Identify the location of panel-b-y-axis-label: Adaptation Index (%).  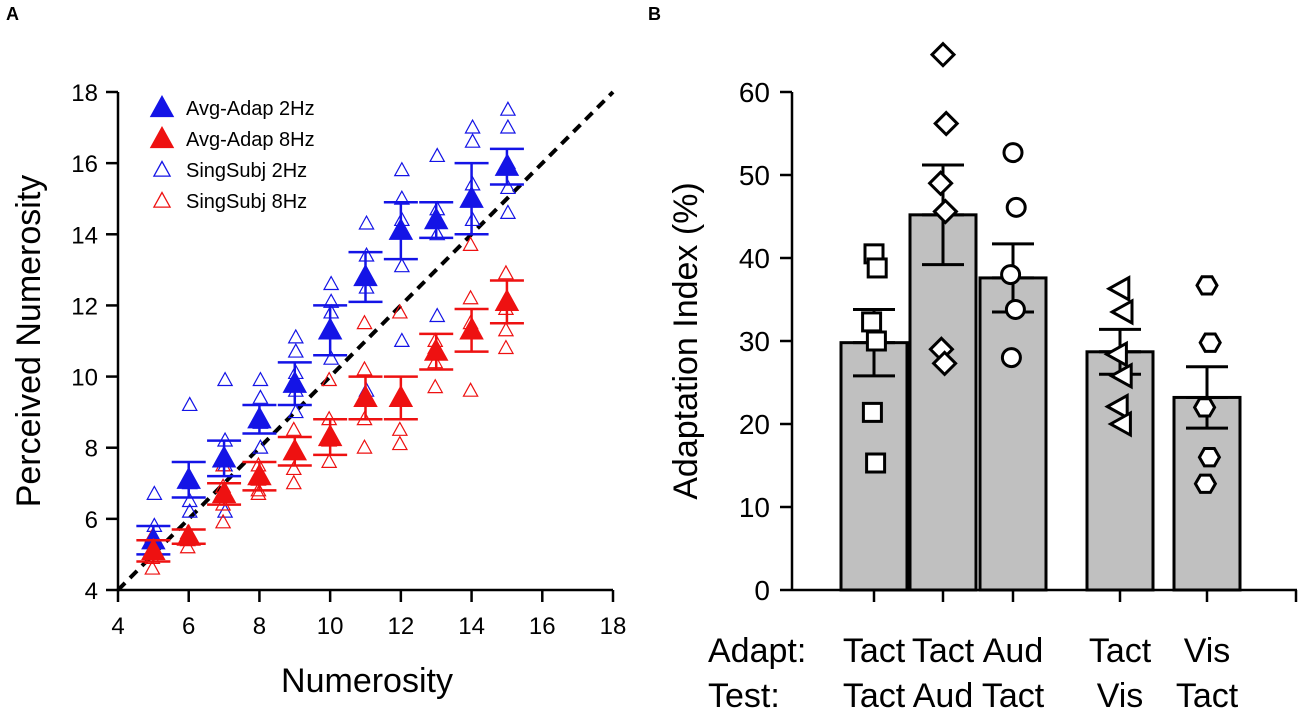
(686, 341).